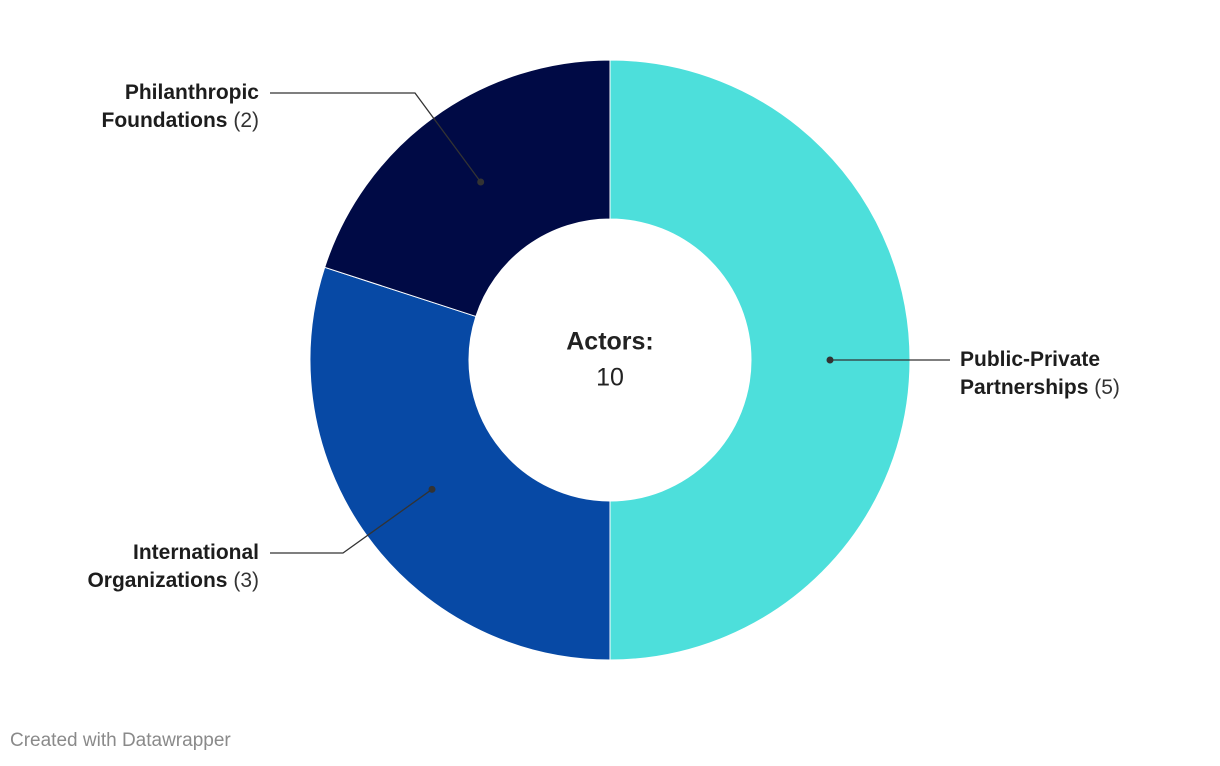  What do you see at coordinates (610, 342) in the screenshot?
I see `center-label: Actors:` at bounding box center [610, 342].